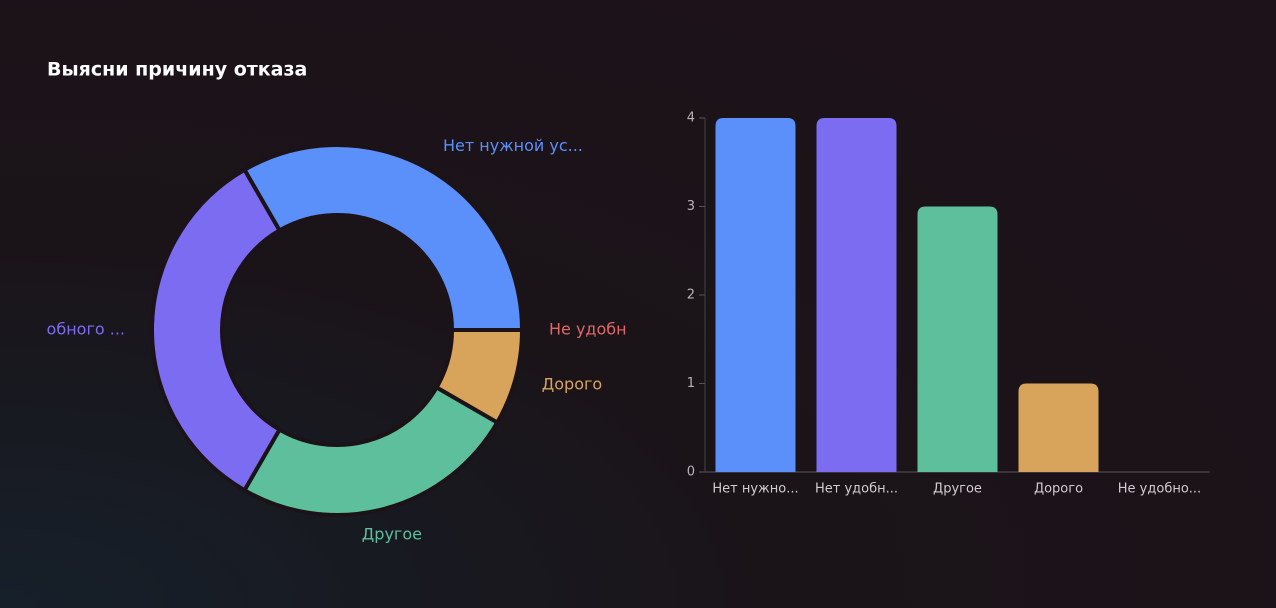 The image size is (1276, 608). What do you see at coordinates (691, 206) in the screenshot?
I see `y-tick-label: 3` at bounding box center [691, 206].